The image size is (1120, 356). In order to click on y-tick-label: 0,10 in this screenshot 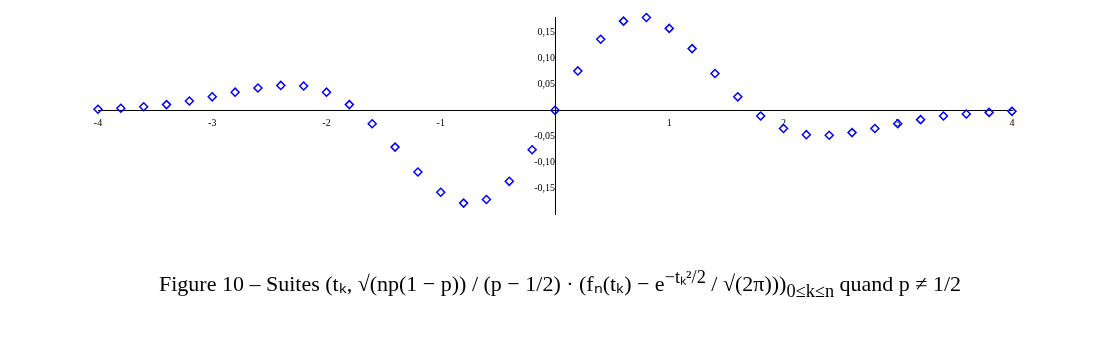, I will do `click(546, 58)`.